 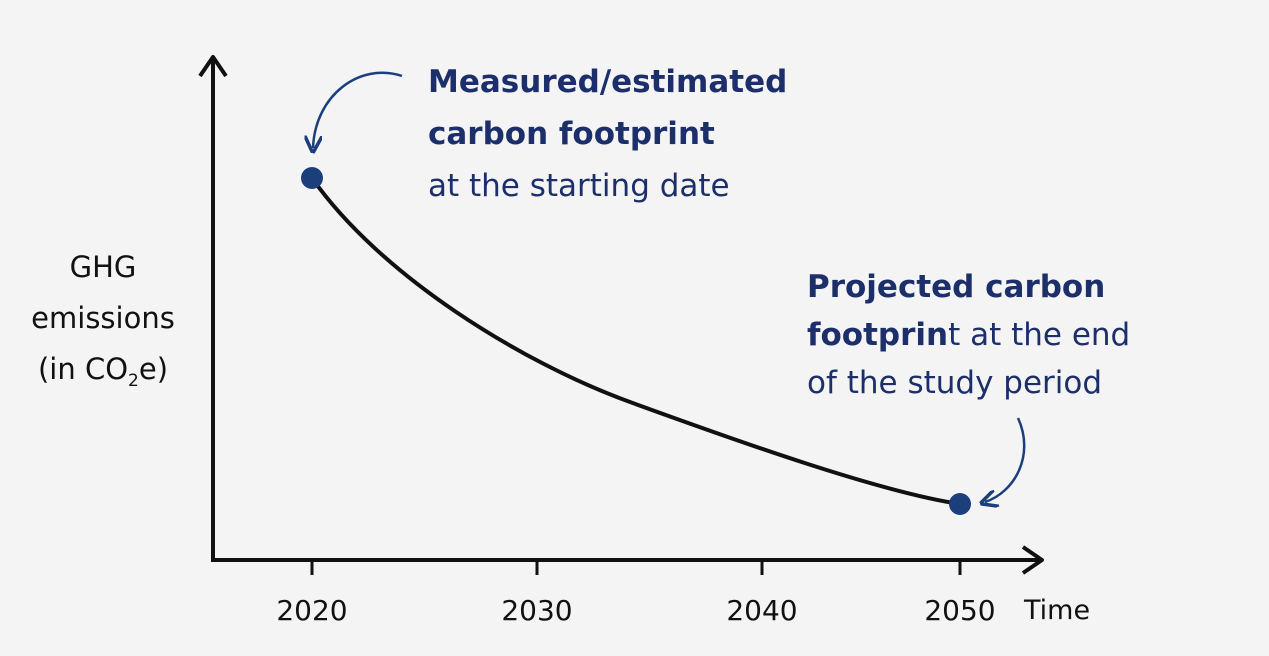 What do you see at coordinates (956, 287) in the screenshot?
I see `end-annotation-line-1: Projected carbon` at bounding box center [956, 287].